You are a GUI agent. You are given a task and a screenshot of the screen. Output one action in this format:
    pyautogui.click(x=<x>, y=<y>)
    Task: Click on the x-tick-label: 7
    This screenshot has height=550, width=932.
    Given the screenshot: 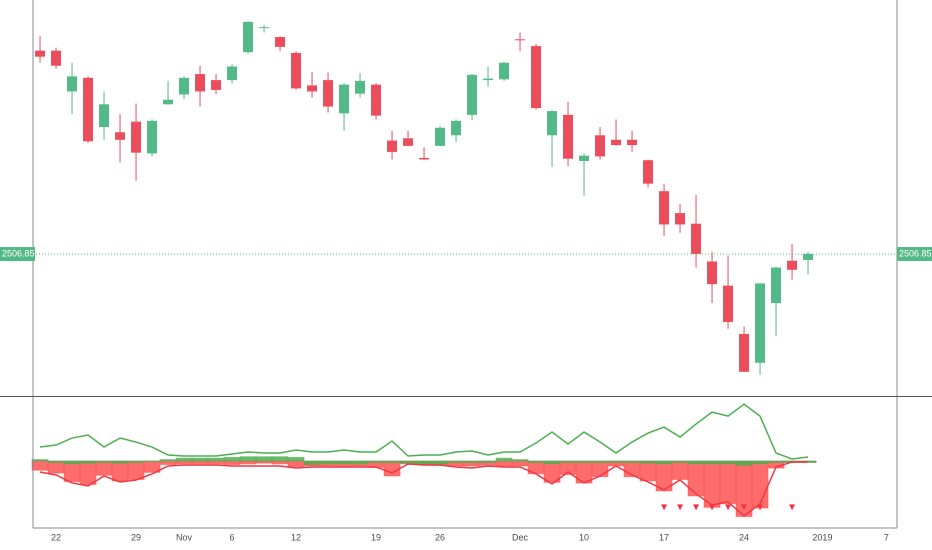 What is the action you would take?
    pyautogui.click(x=886, y=537)
    